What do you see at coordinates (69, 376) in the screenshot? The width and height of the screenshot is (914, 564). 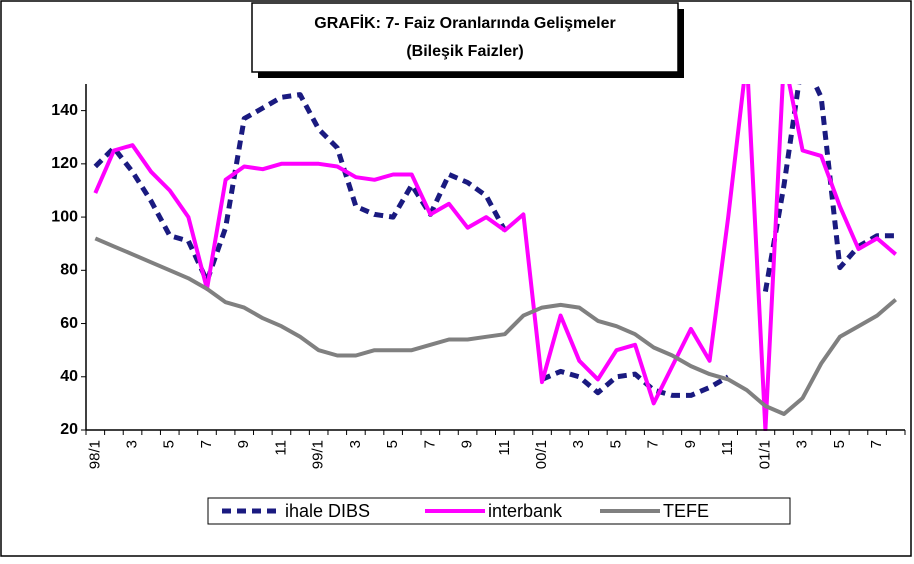 I see `y-tick-label: 40` at bounding box center [69, 376].